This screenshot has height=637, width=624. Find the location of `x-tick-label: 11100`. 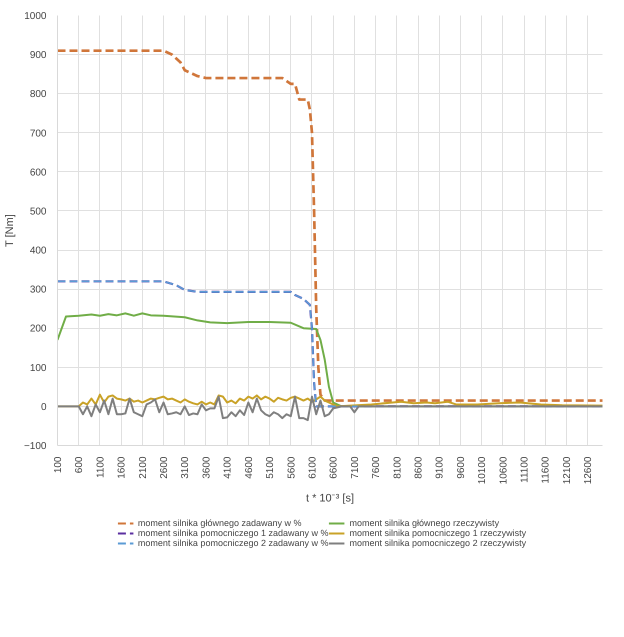

x-tick-label: 11100 is located at coordinates (525, 469).